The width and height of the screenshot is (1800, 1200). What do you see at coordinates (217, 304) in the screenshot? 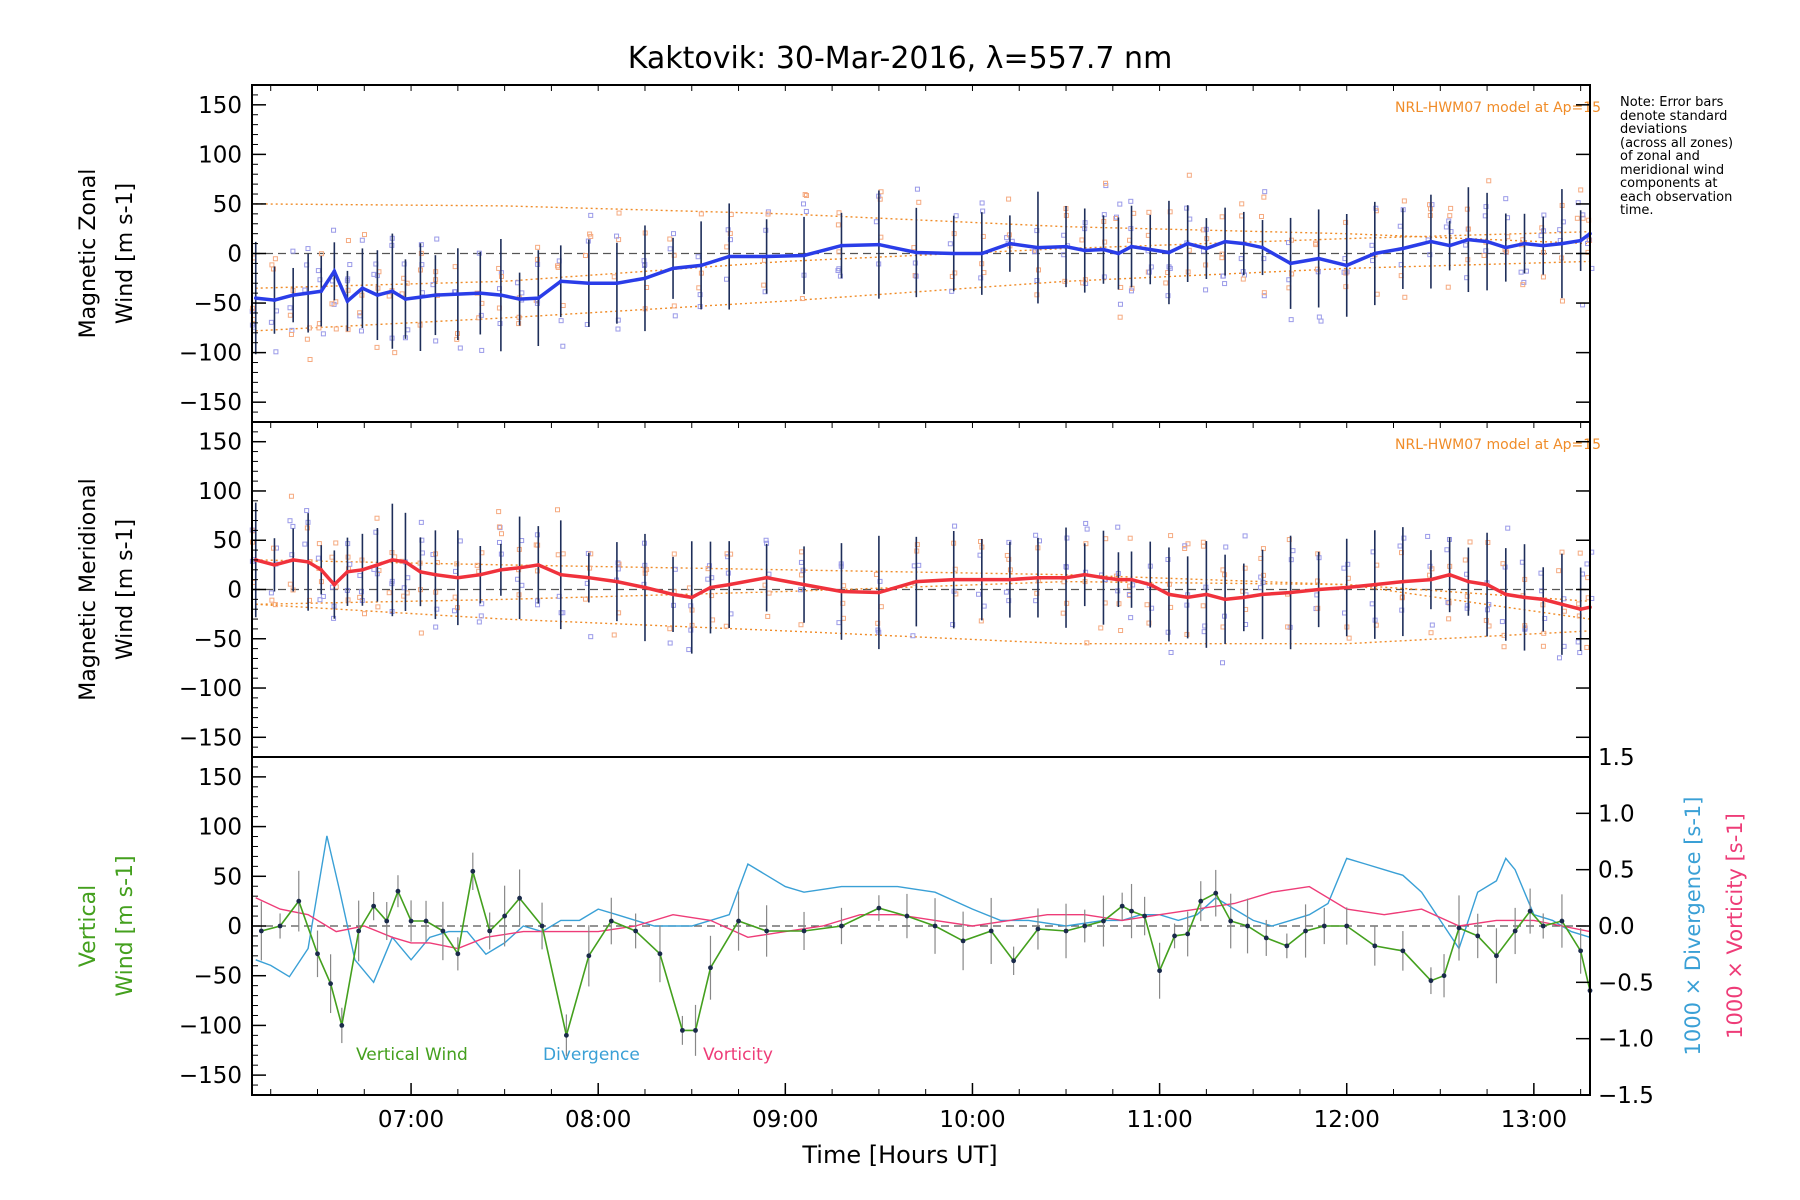
I see `y-tick-label: −50` at bounding box center [217, 304].